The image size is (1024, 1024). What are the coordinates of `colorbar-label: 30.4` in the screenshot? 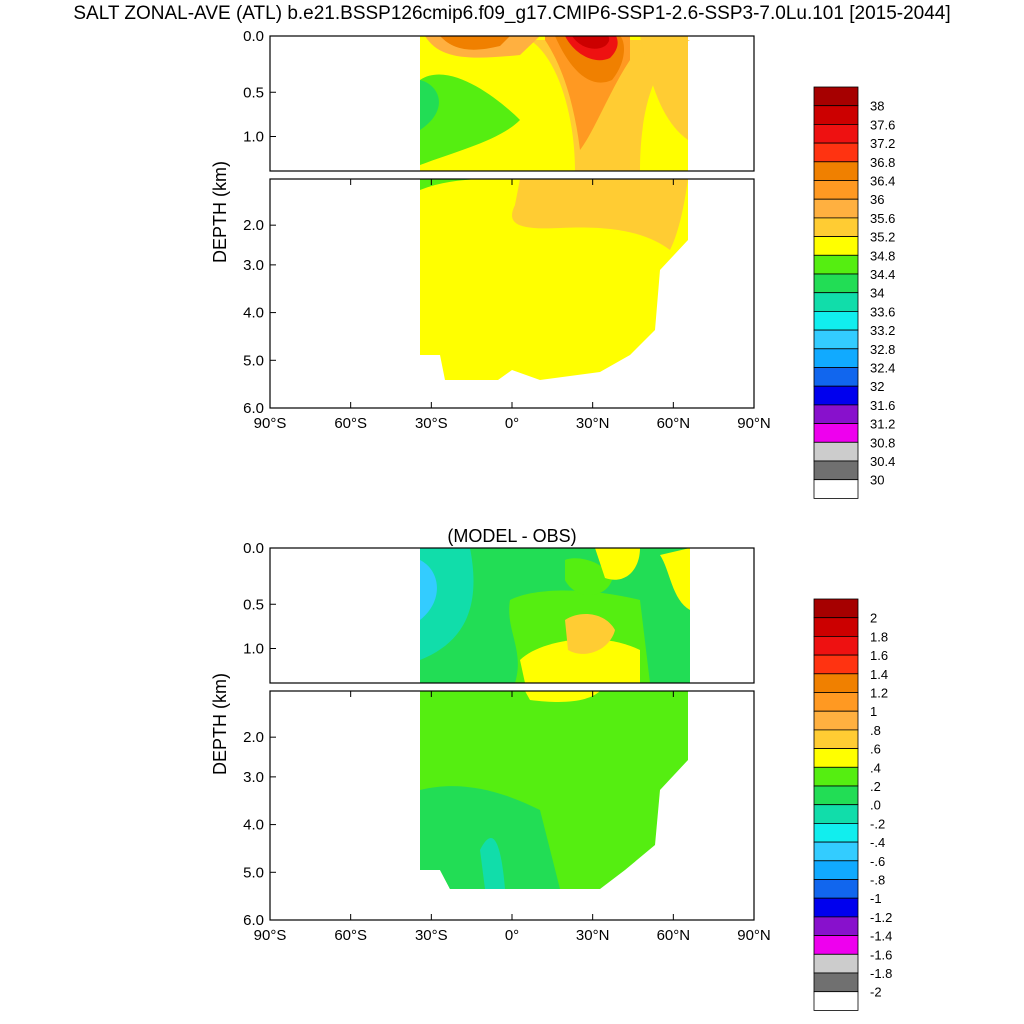 It's located at (882, 461).